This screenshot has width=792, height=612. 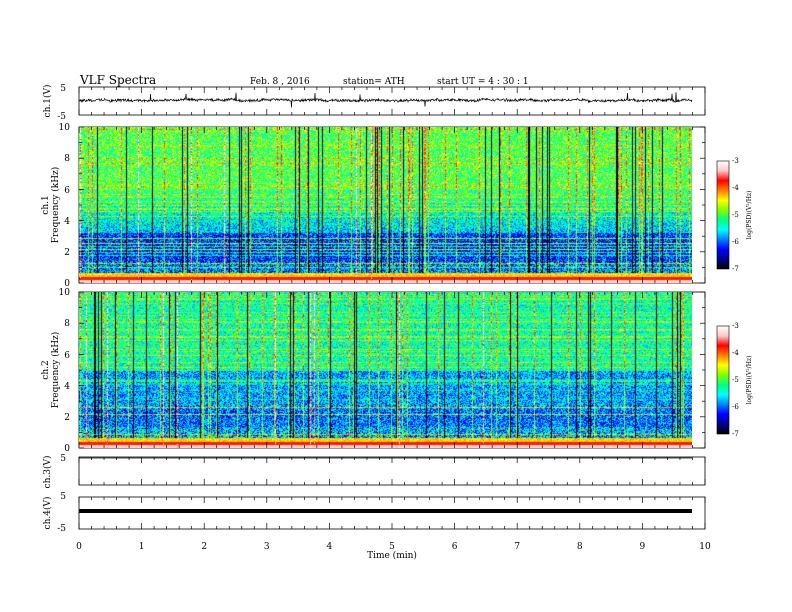 What do you see at coordinates (47, 513) in the screenshot?
I see `ch4-ylabel: ch.4(V)` at bounding box center [47, 513].